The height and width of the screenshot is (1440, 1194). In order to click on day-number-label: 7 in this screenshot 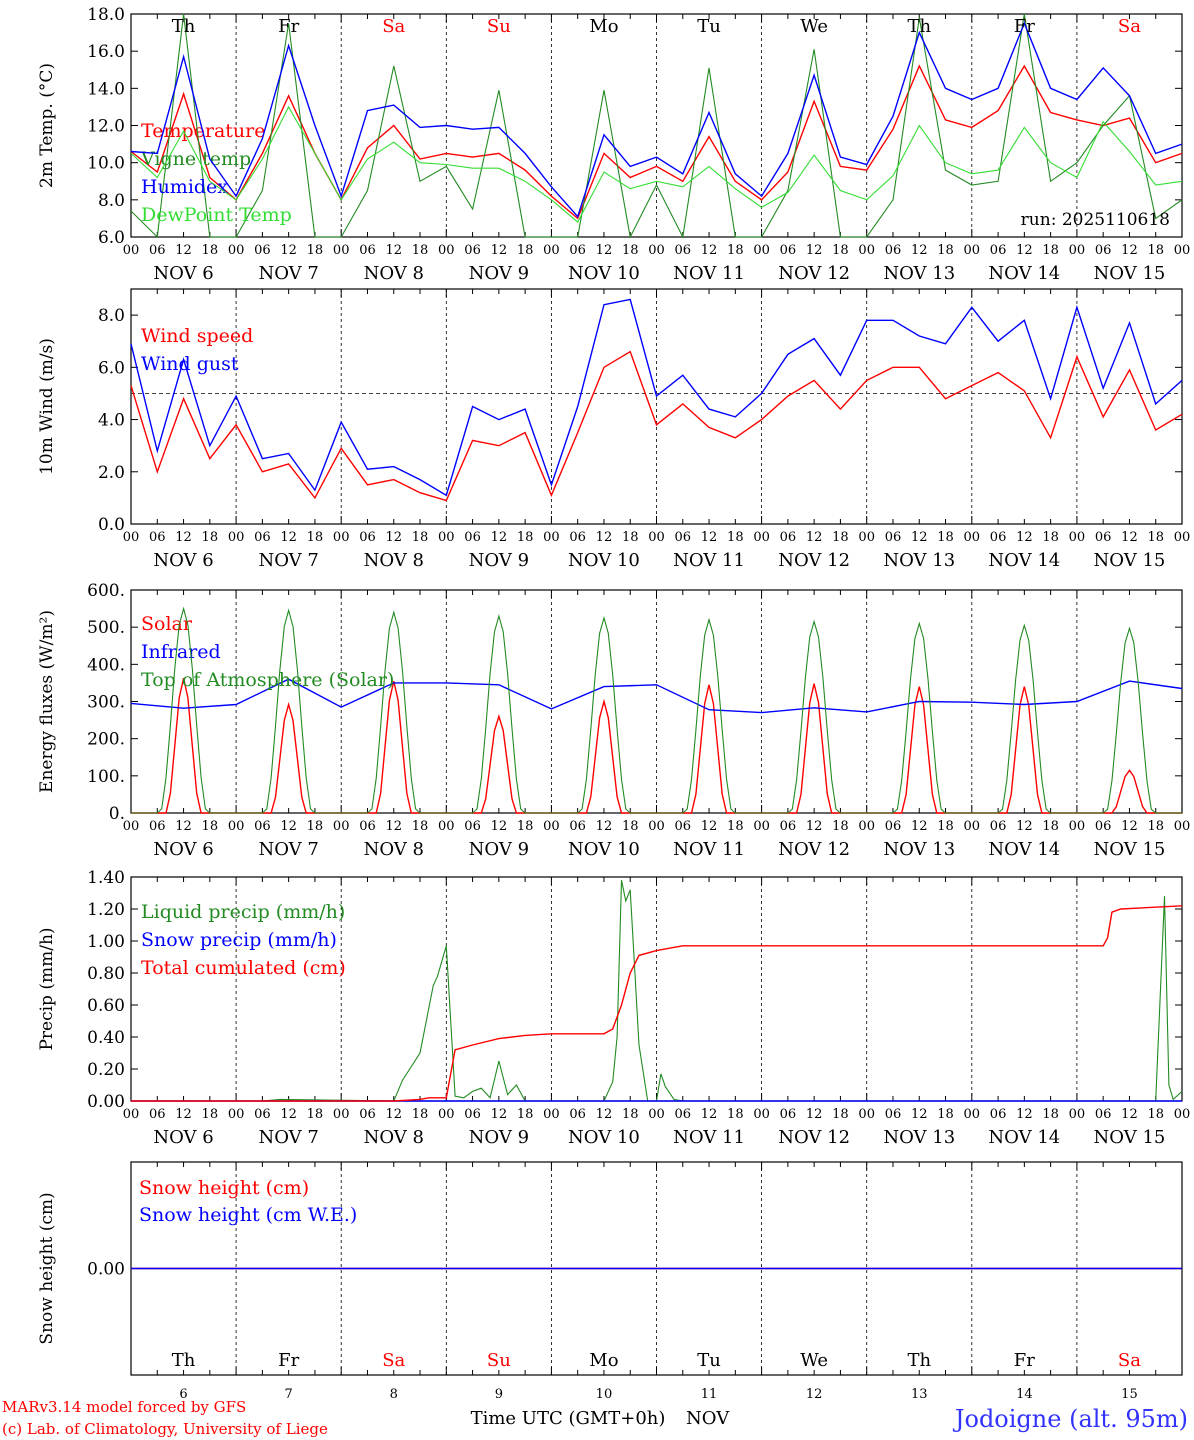, I will do `click(289, 1394)`.